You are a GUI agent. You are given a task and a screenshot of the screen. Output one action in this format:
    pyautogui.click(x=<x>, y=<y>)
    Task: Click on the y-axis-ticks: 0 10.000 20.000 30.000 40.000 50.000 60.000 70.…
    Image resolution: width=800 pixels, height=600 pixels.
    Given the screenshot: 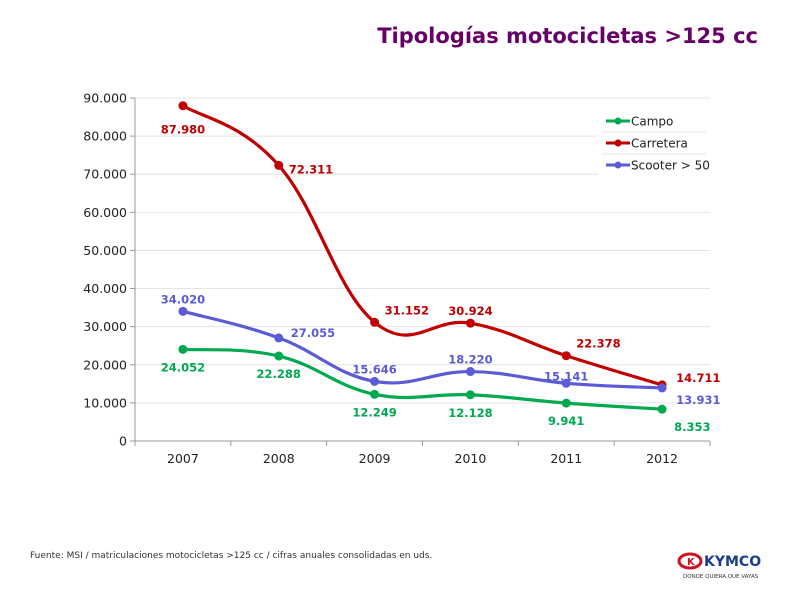 What is the action you would take?
    pyautogui.click(x=109, y=270)
    